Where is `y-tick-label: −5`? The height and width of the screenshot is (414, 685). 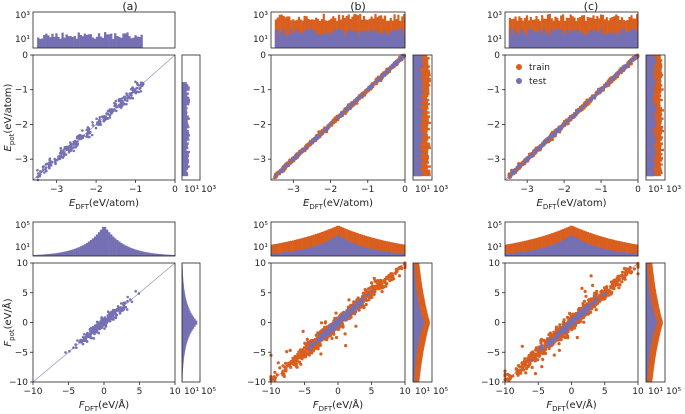
y-tick-label: −5 is located at coordinates (21, 353).